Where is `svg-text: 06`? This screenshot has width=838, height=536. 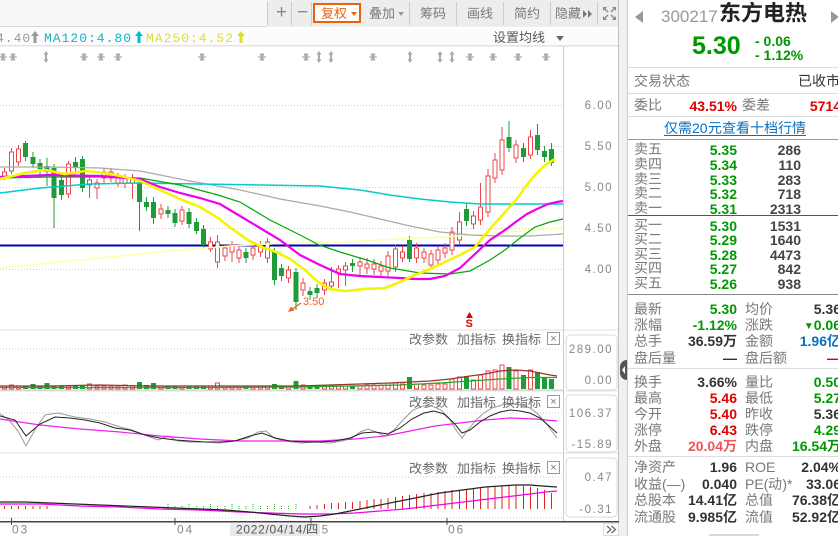 svg-text: 06 is located at coordinates (456, 529).